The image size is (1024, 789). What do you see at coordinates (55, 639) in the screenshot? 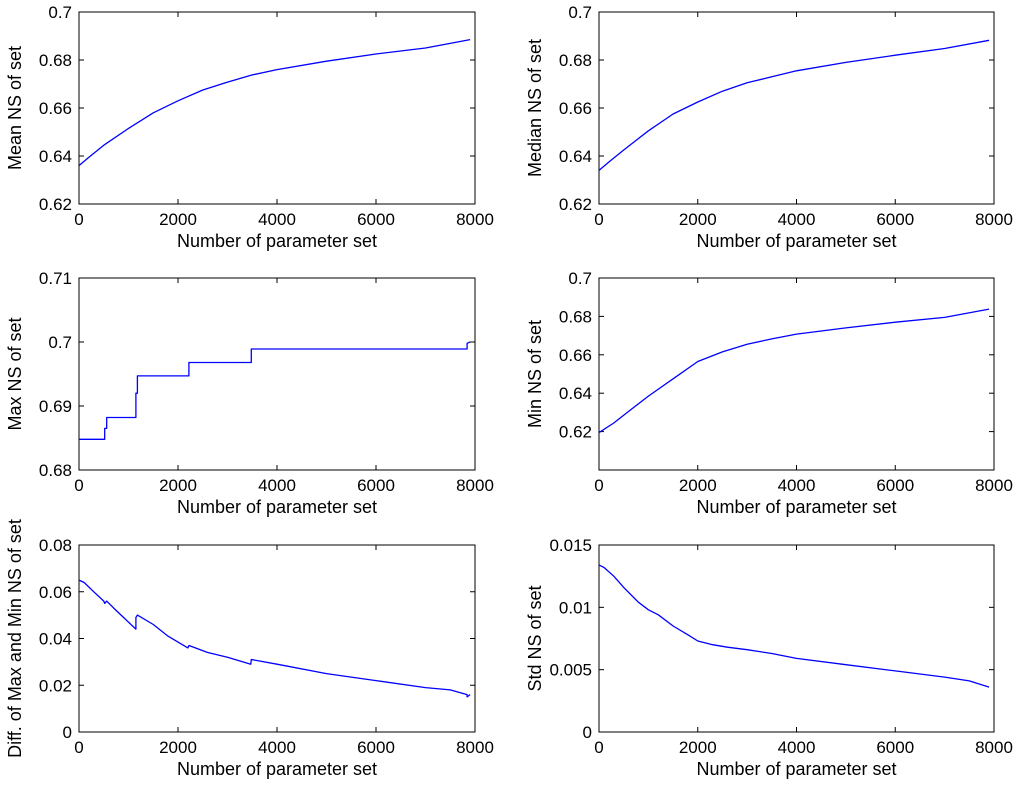
I see `y-tick-label: 0.04` at bounding box center [55, 639].